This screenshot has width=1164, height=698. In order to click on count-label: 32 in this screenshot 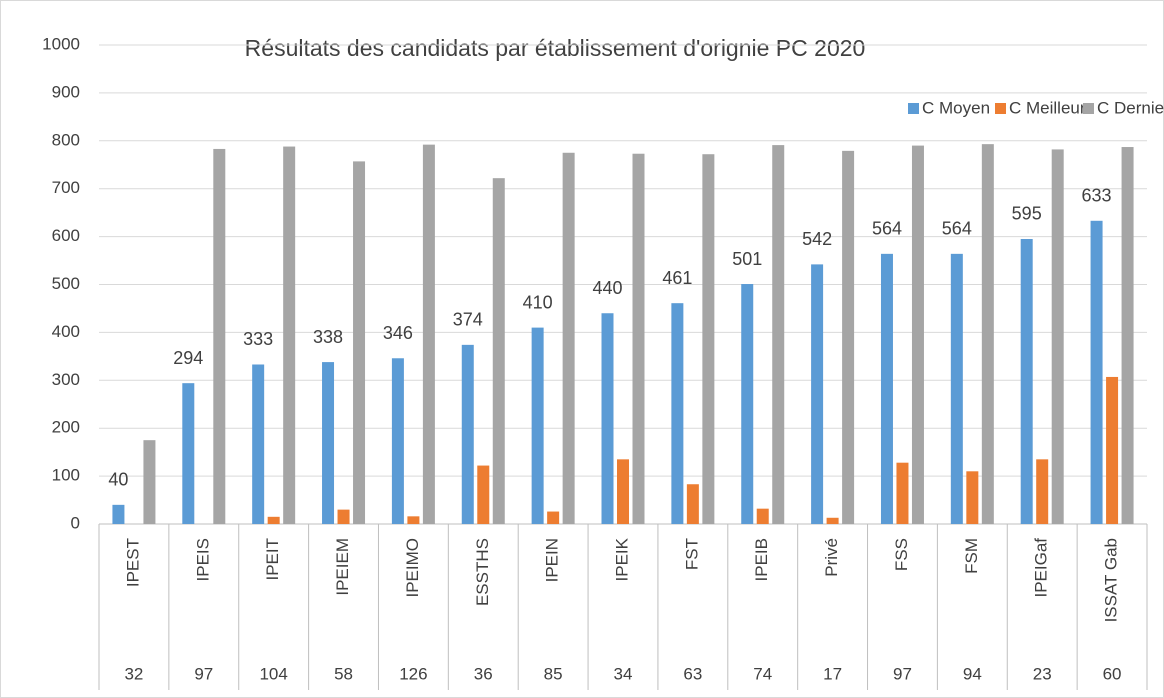, I will do `click(133, 673)`.